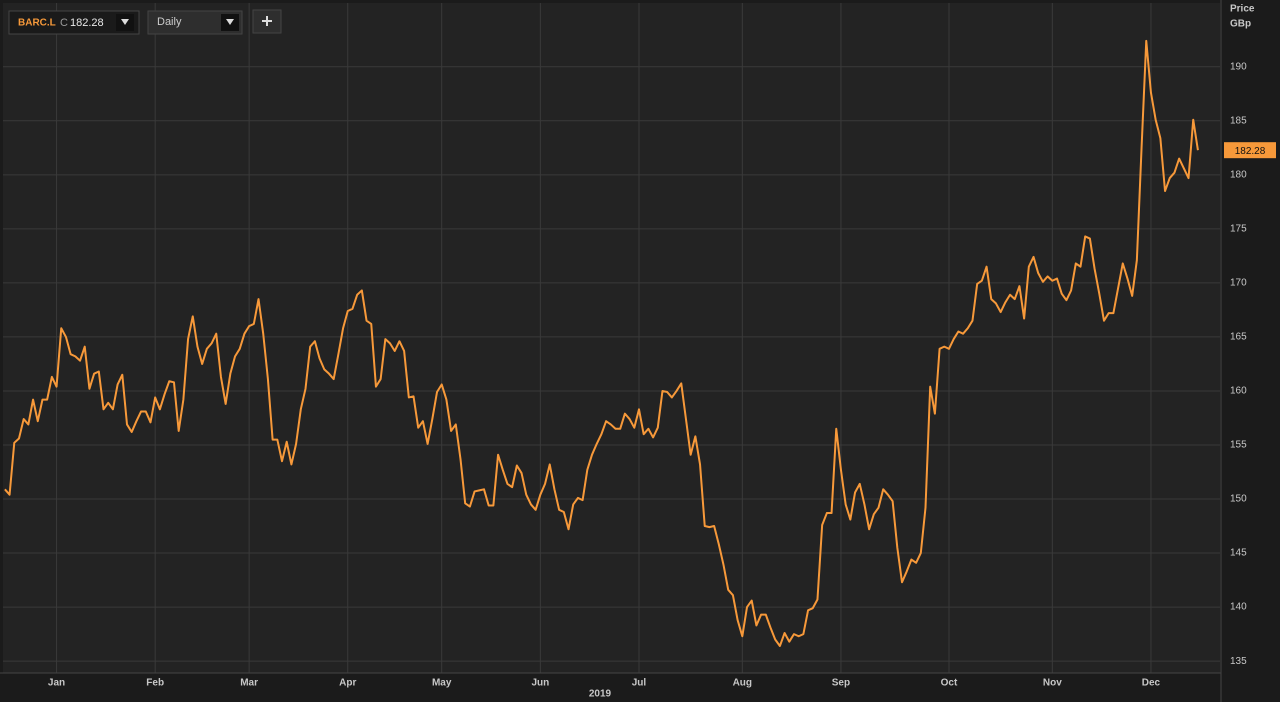 This screenshot has height=702, width=1280. I want to click on y-tick-label: 185, so click(1238, 120).